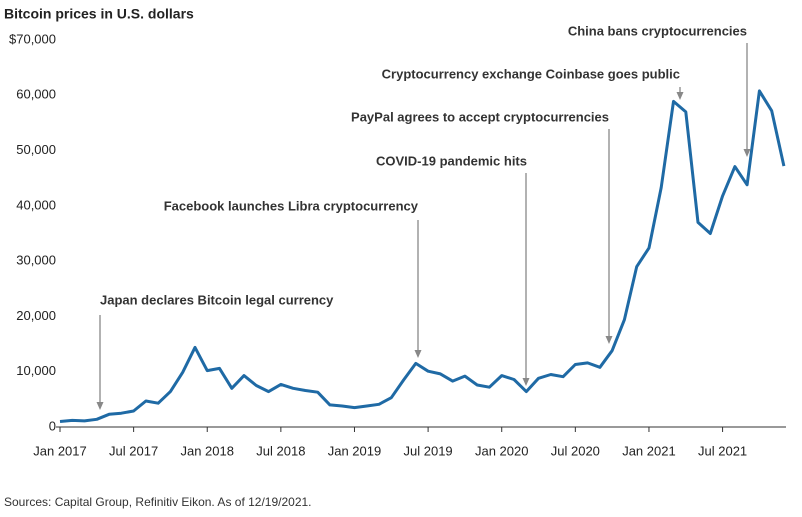 This screenshot has width=802, height=517. Describe the element at coordinates (451, 160) in the screenshot. I see `annotation: COVID-19 pandemic hits` at that location.